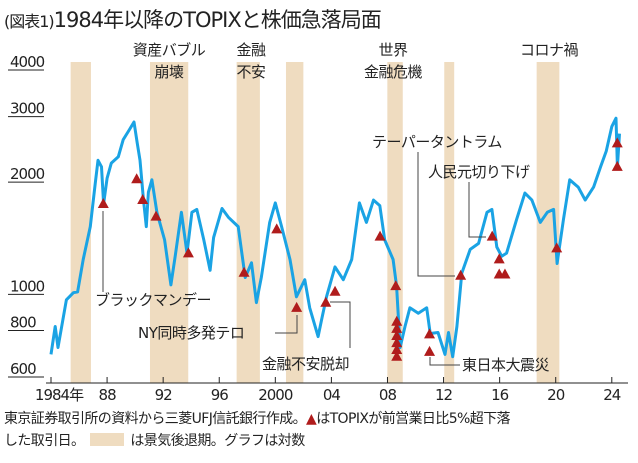 The image size is (638, 463). Describe the element at coordinates (44, 441) in the screenshot. I see `marker-legend-text-2: した取引日。` at that location.